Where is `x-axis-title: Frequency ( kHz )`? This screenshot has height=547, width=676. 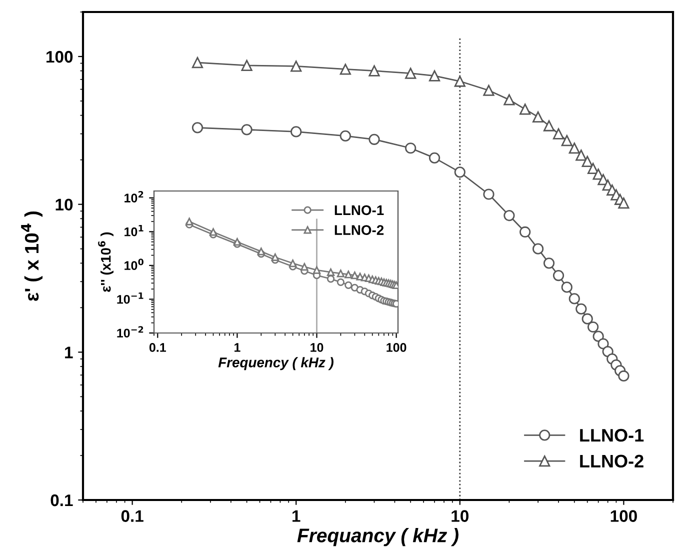 x-axis-title: Frequency ( kHz ) is located at coordinates (276, 363).